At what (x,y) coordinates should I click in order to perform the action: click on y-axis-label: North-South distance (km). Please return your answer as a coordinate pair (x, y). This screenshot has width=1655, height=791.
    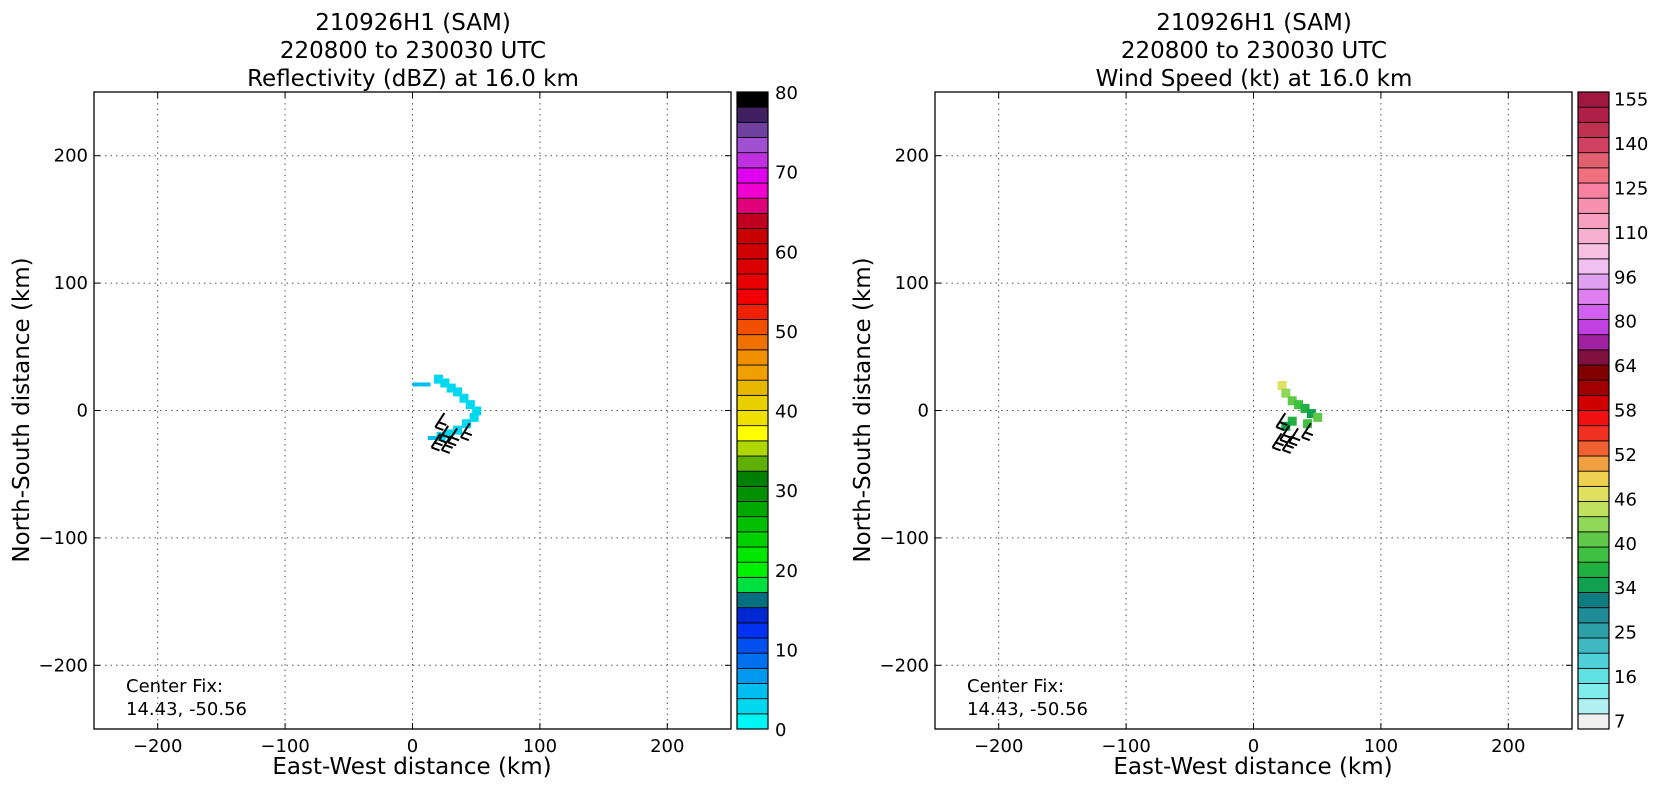
    Looking at the image, I should click on (863, 409).